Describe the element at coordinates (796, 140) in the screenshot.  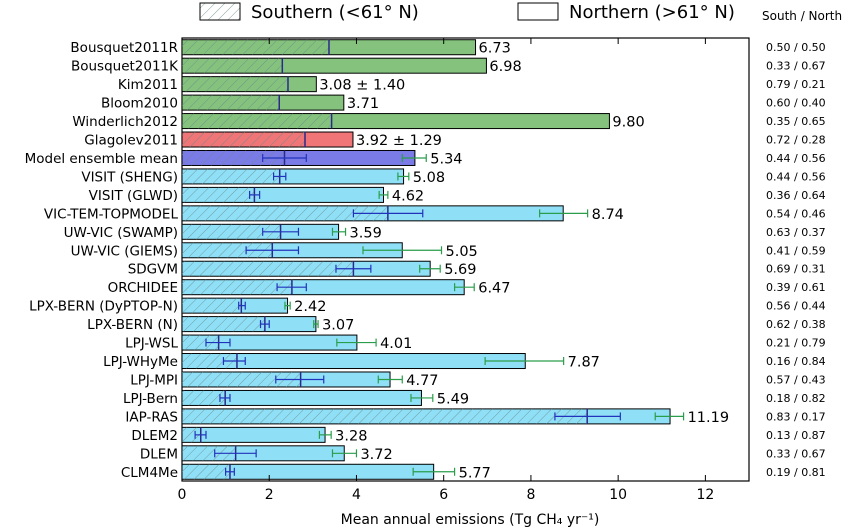
I see `south-north-ratio: 0.72 / 0.28` at that location.